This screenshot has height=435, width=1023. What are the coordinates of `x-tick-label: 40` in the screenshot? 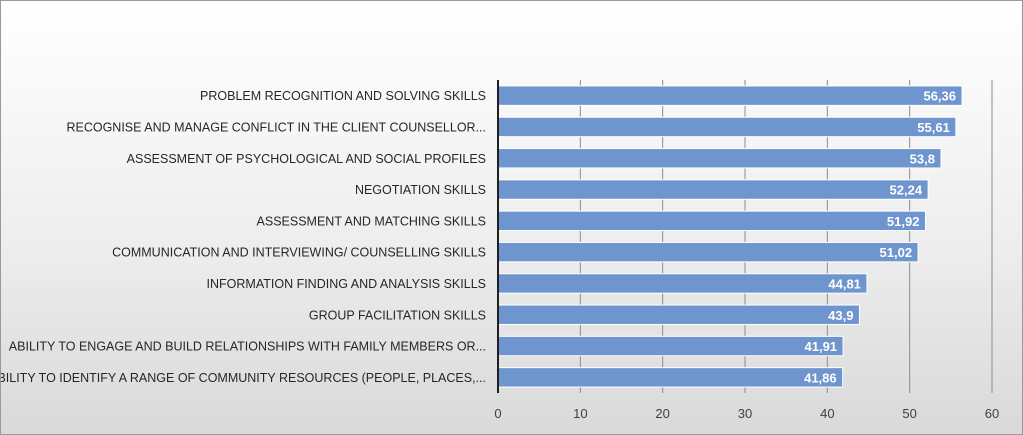 It's located at (827, 413).